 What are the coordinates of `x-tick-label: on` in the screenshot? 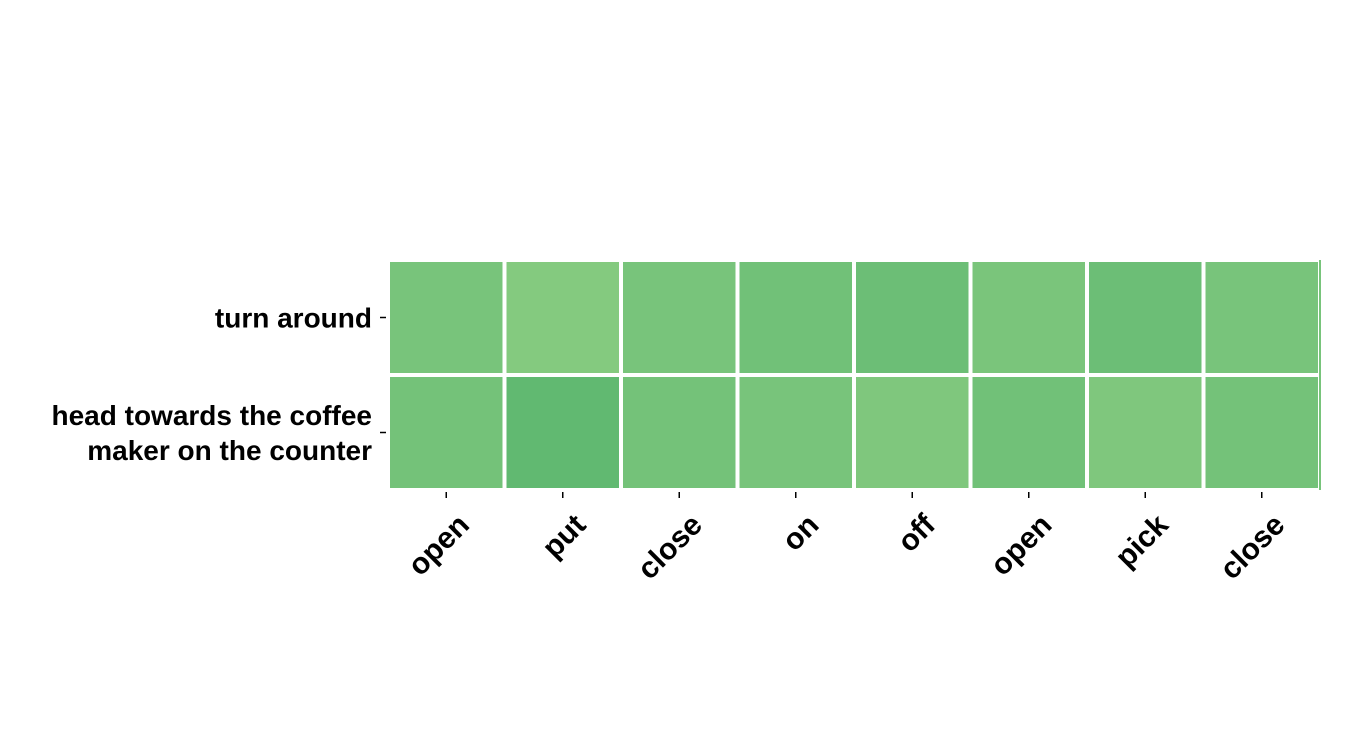 It's located at (800, 532).